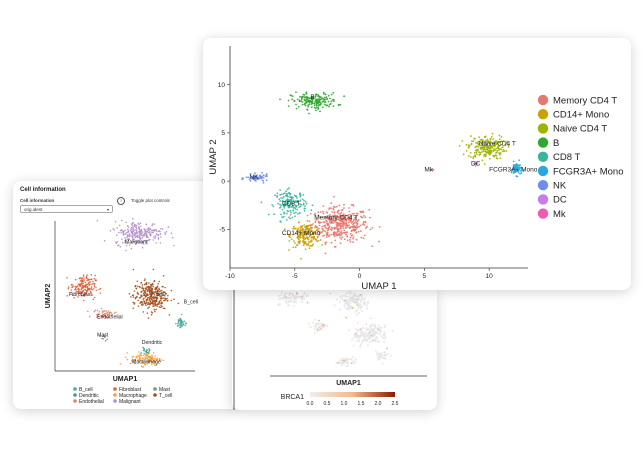 The image size is (643, 450). What do you see at coordinates (43, 190) in the screenshot?
I see `panel-title: Cell information` at bounding box center [43, 190].